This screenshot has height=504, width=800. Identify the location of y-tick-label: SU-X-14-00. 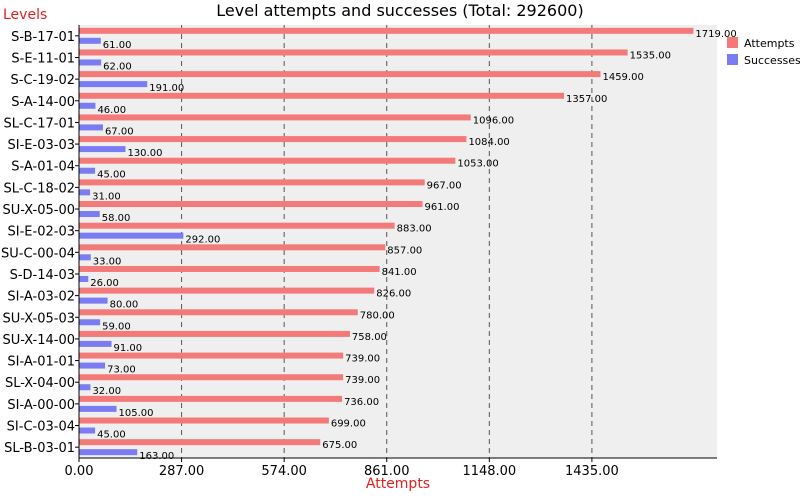
(38, 340).